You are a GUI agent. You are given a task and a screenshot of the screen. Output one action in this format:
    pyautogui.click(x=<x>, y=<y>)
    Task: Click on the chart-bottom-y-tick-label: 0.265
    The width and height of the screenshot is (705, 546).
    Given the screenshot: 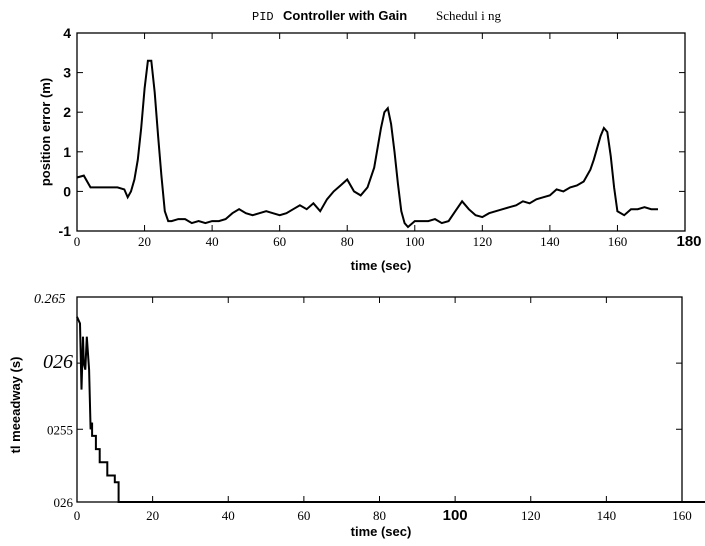 What is the action you would take?
    pyautogui.click(x=50, y=299)
    